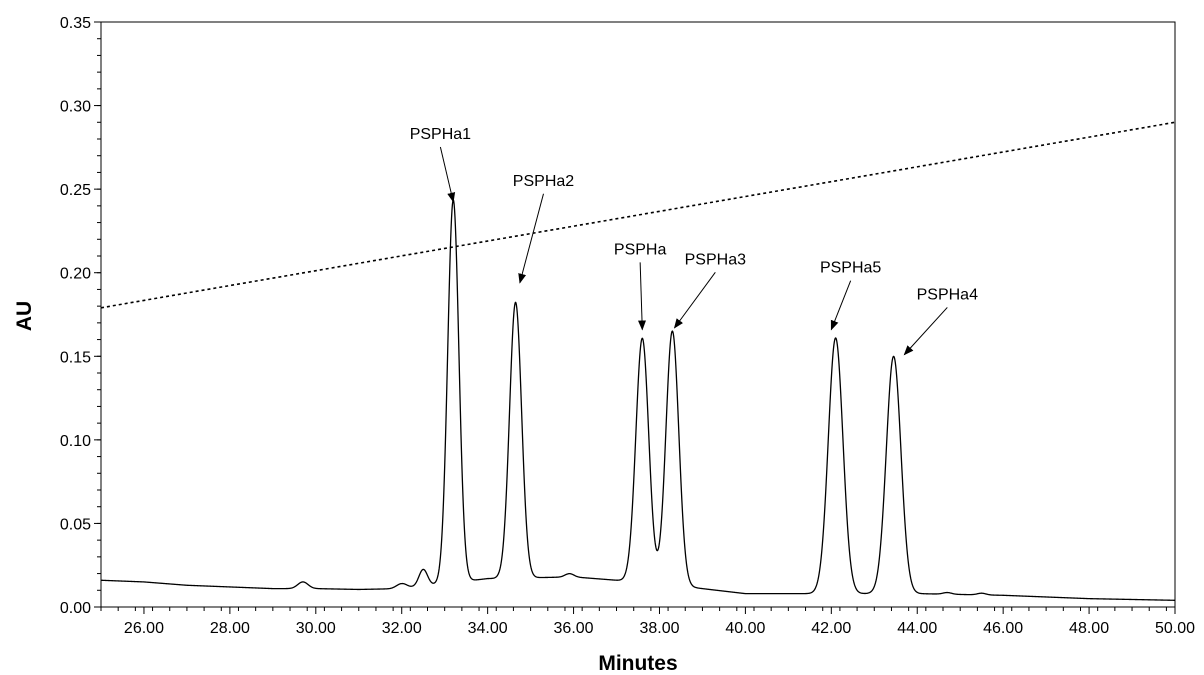 This screenshot has width=1204, height=675. Describe the element at coordinates (316, 628) in the screenshot. I see `x-tick-label: 30.00` at that location.